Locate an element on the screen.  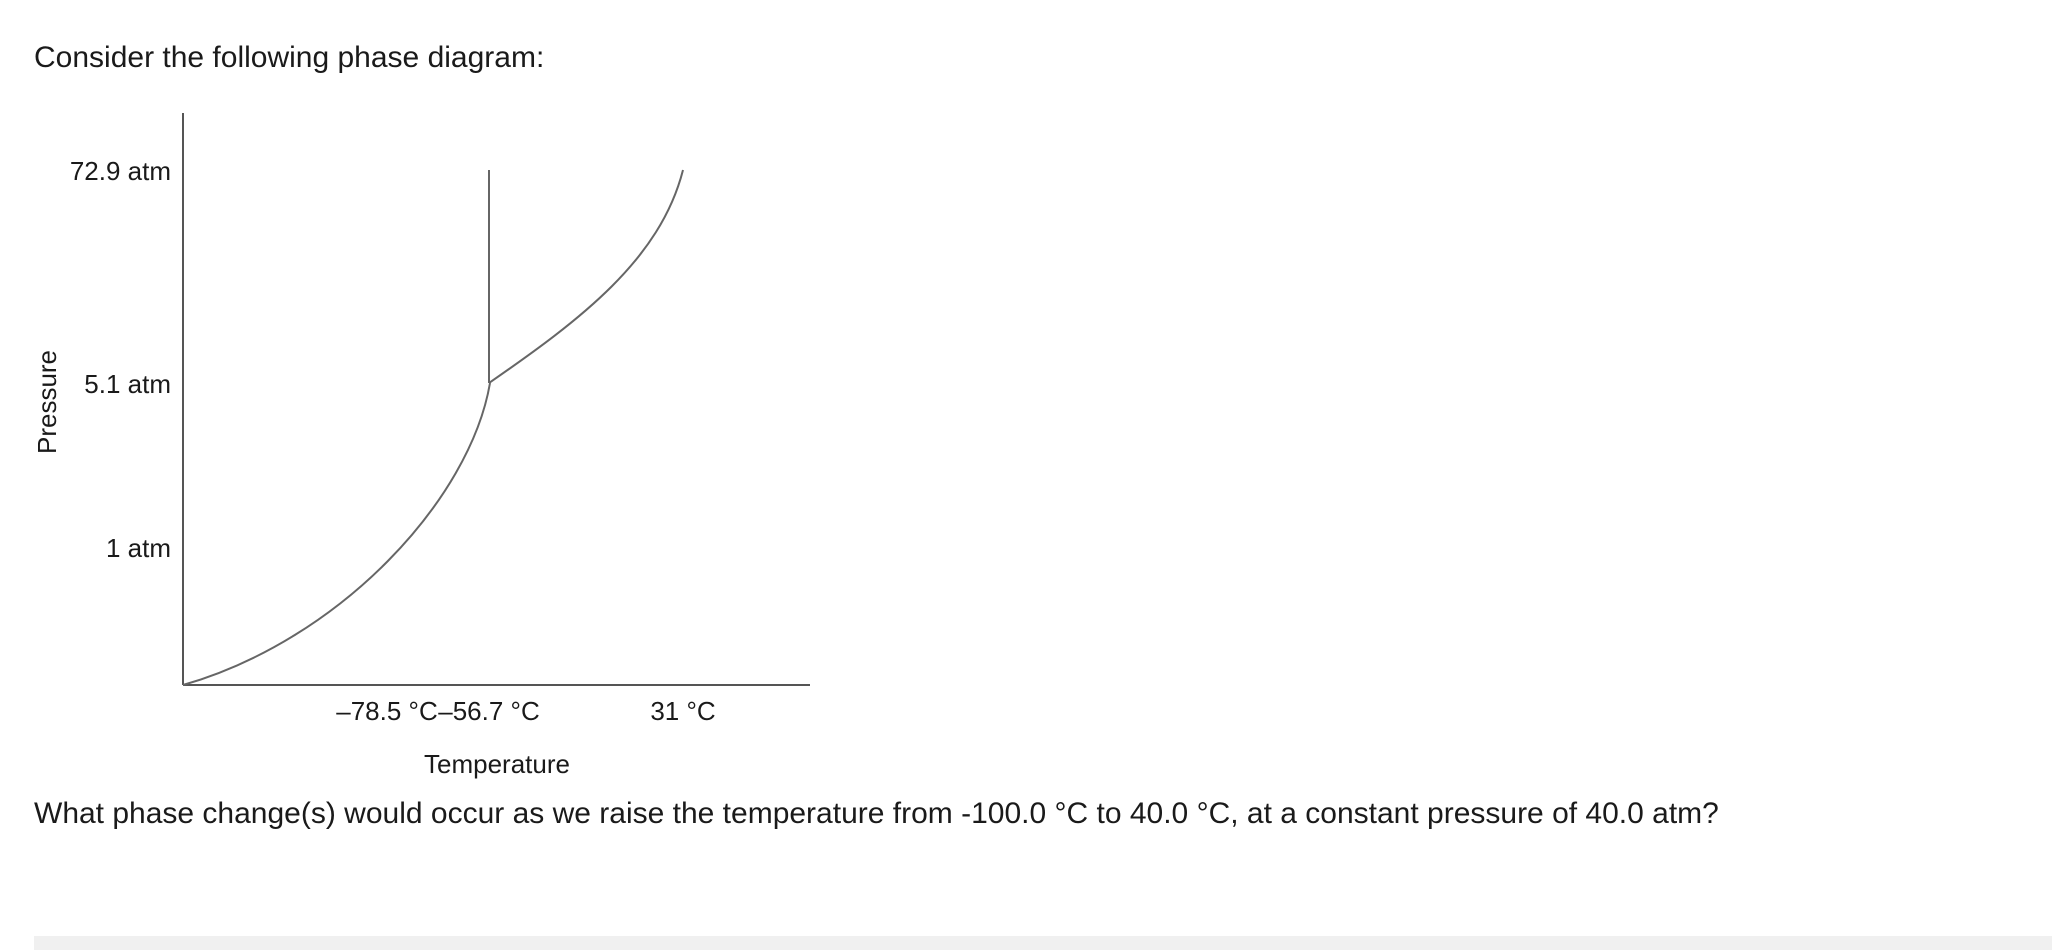
x-axis-label: Temperature is located at coordinates (497, 764).